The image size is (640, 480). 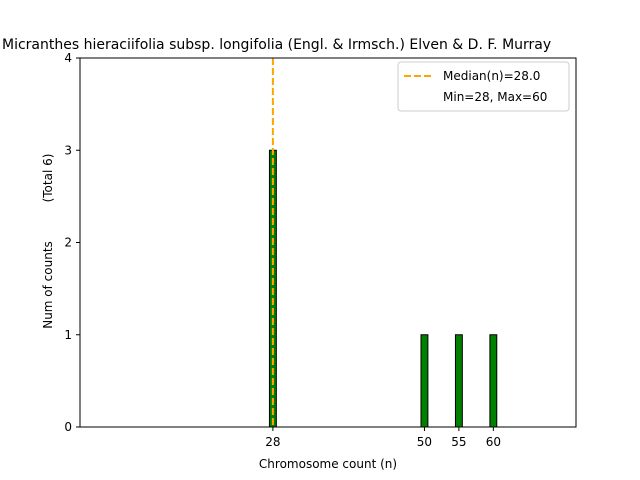 I want to click on x-tick-label-55: 55, so click(x=458, y=442).